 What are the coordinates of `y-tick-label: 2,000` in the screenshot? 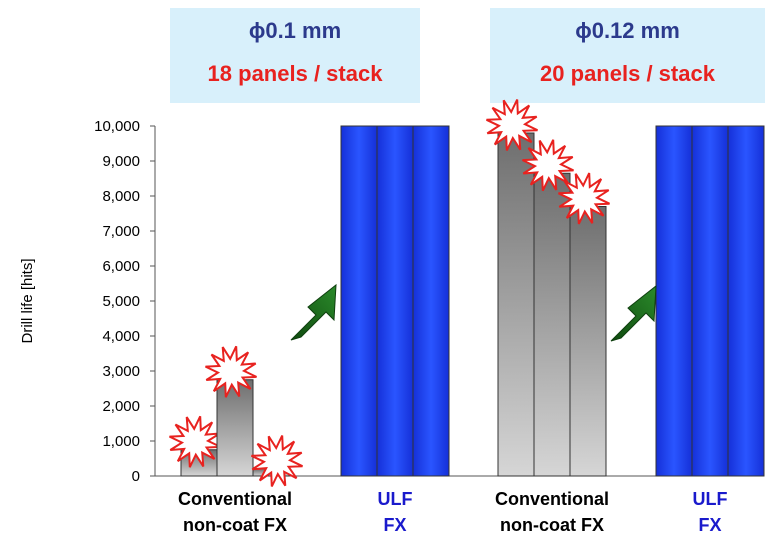 It's located at (121, 406).